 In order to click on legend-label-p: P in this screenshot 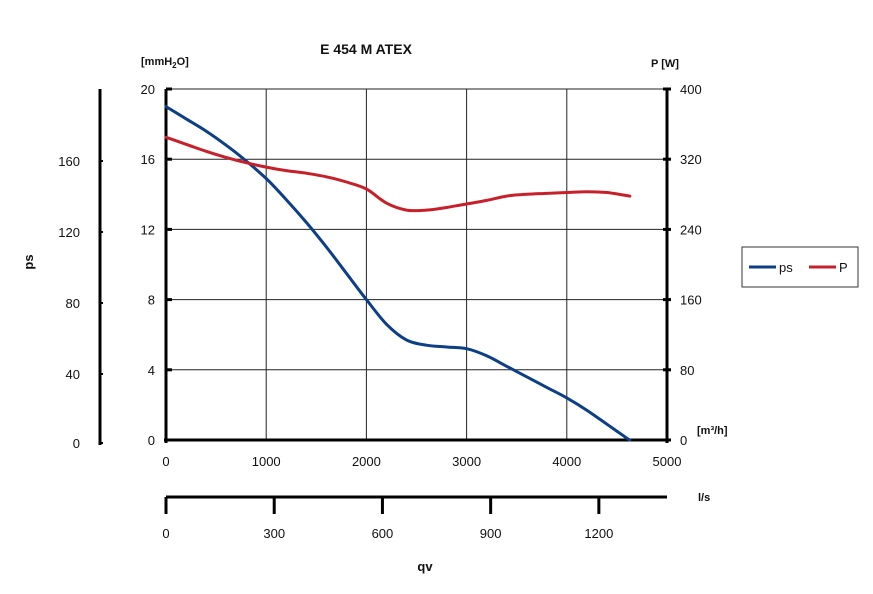, I will do `click(843, 267)`.